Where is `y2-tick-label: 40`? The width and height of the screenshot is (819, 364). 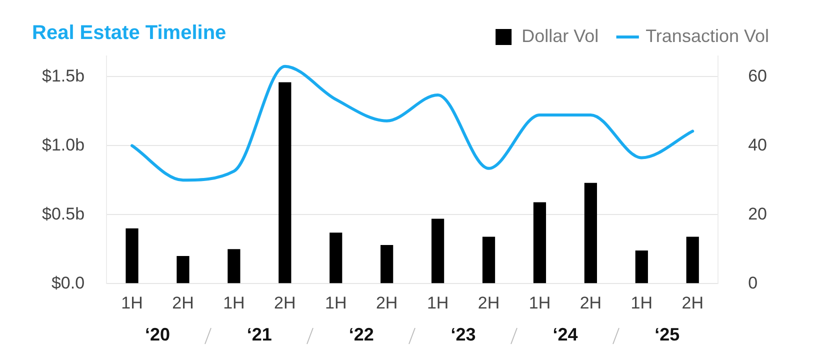
y2-tick-label: 40 is located at coordinates (758, 144).